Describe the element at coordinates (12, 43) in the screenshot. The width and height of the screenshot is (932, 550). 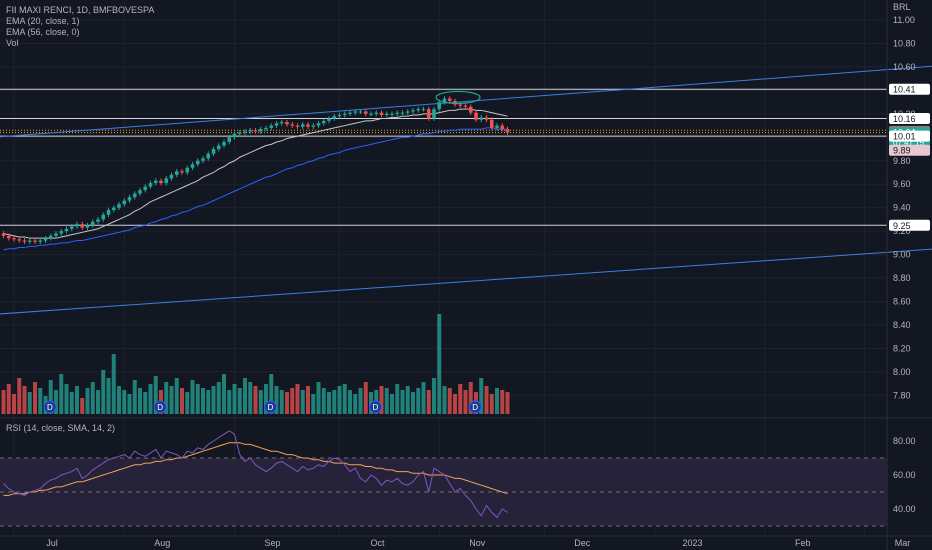
I see `volume-legend: Vol` at that location.